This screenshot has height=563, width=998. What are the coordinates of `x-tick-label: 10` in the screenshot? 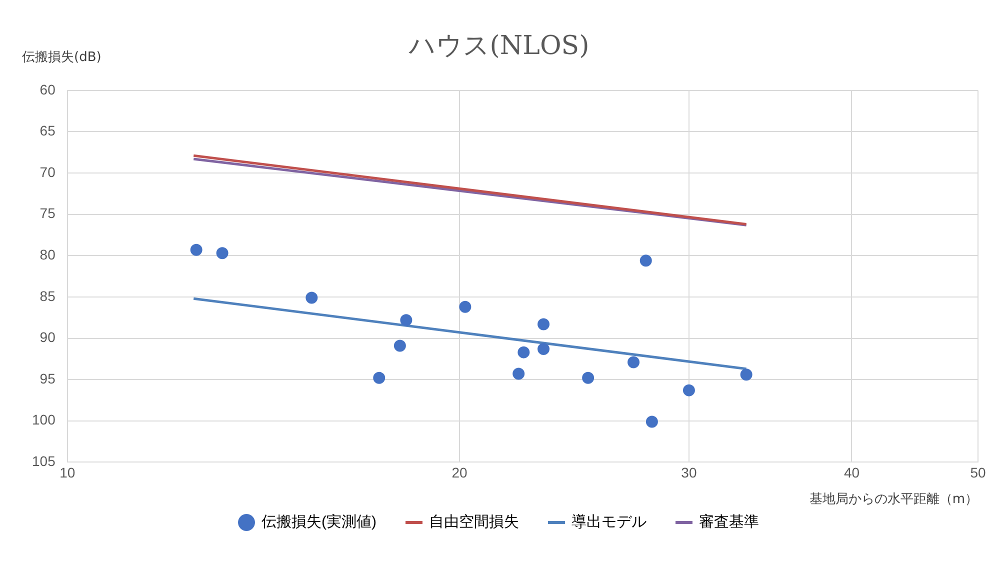 It's located at (68, 472).